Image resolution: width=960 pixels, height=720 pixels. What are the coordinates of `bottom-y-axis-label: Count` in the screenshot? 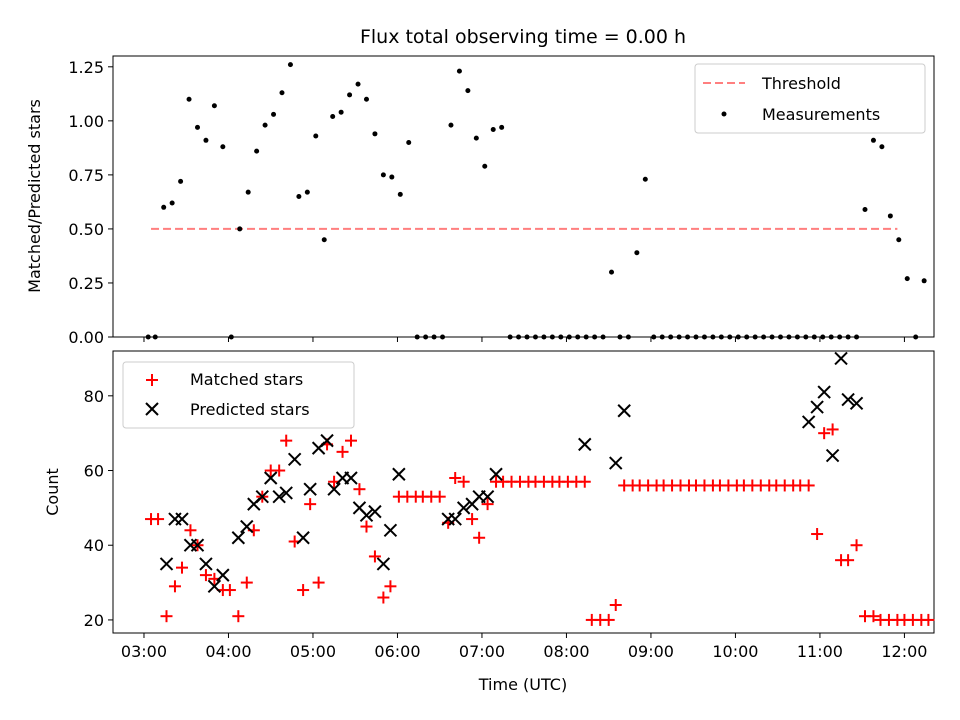 It's located at (52, 492).